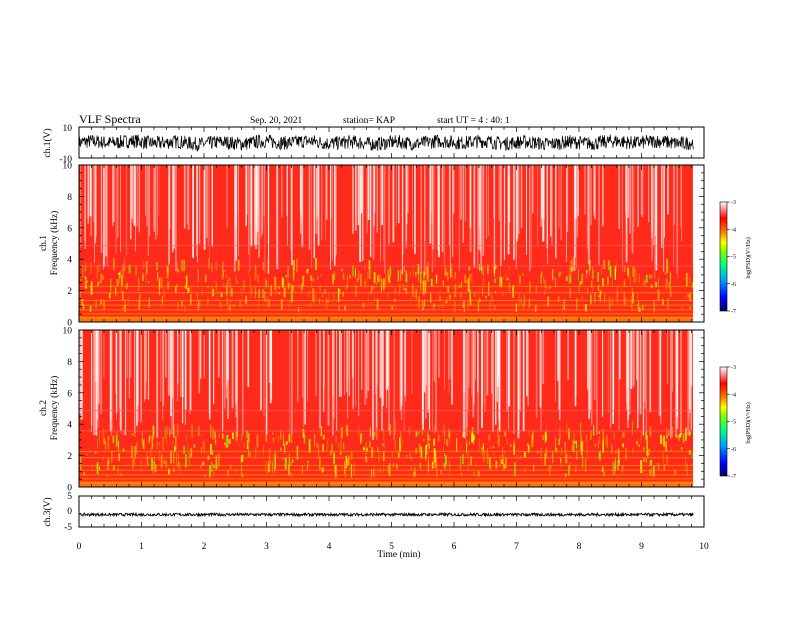 The image size is (792, 617). I want to click on ch2-spectrogram-ytick-label: 8, so click(69, 363).